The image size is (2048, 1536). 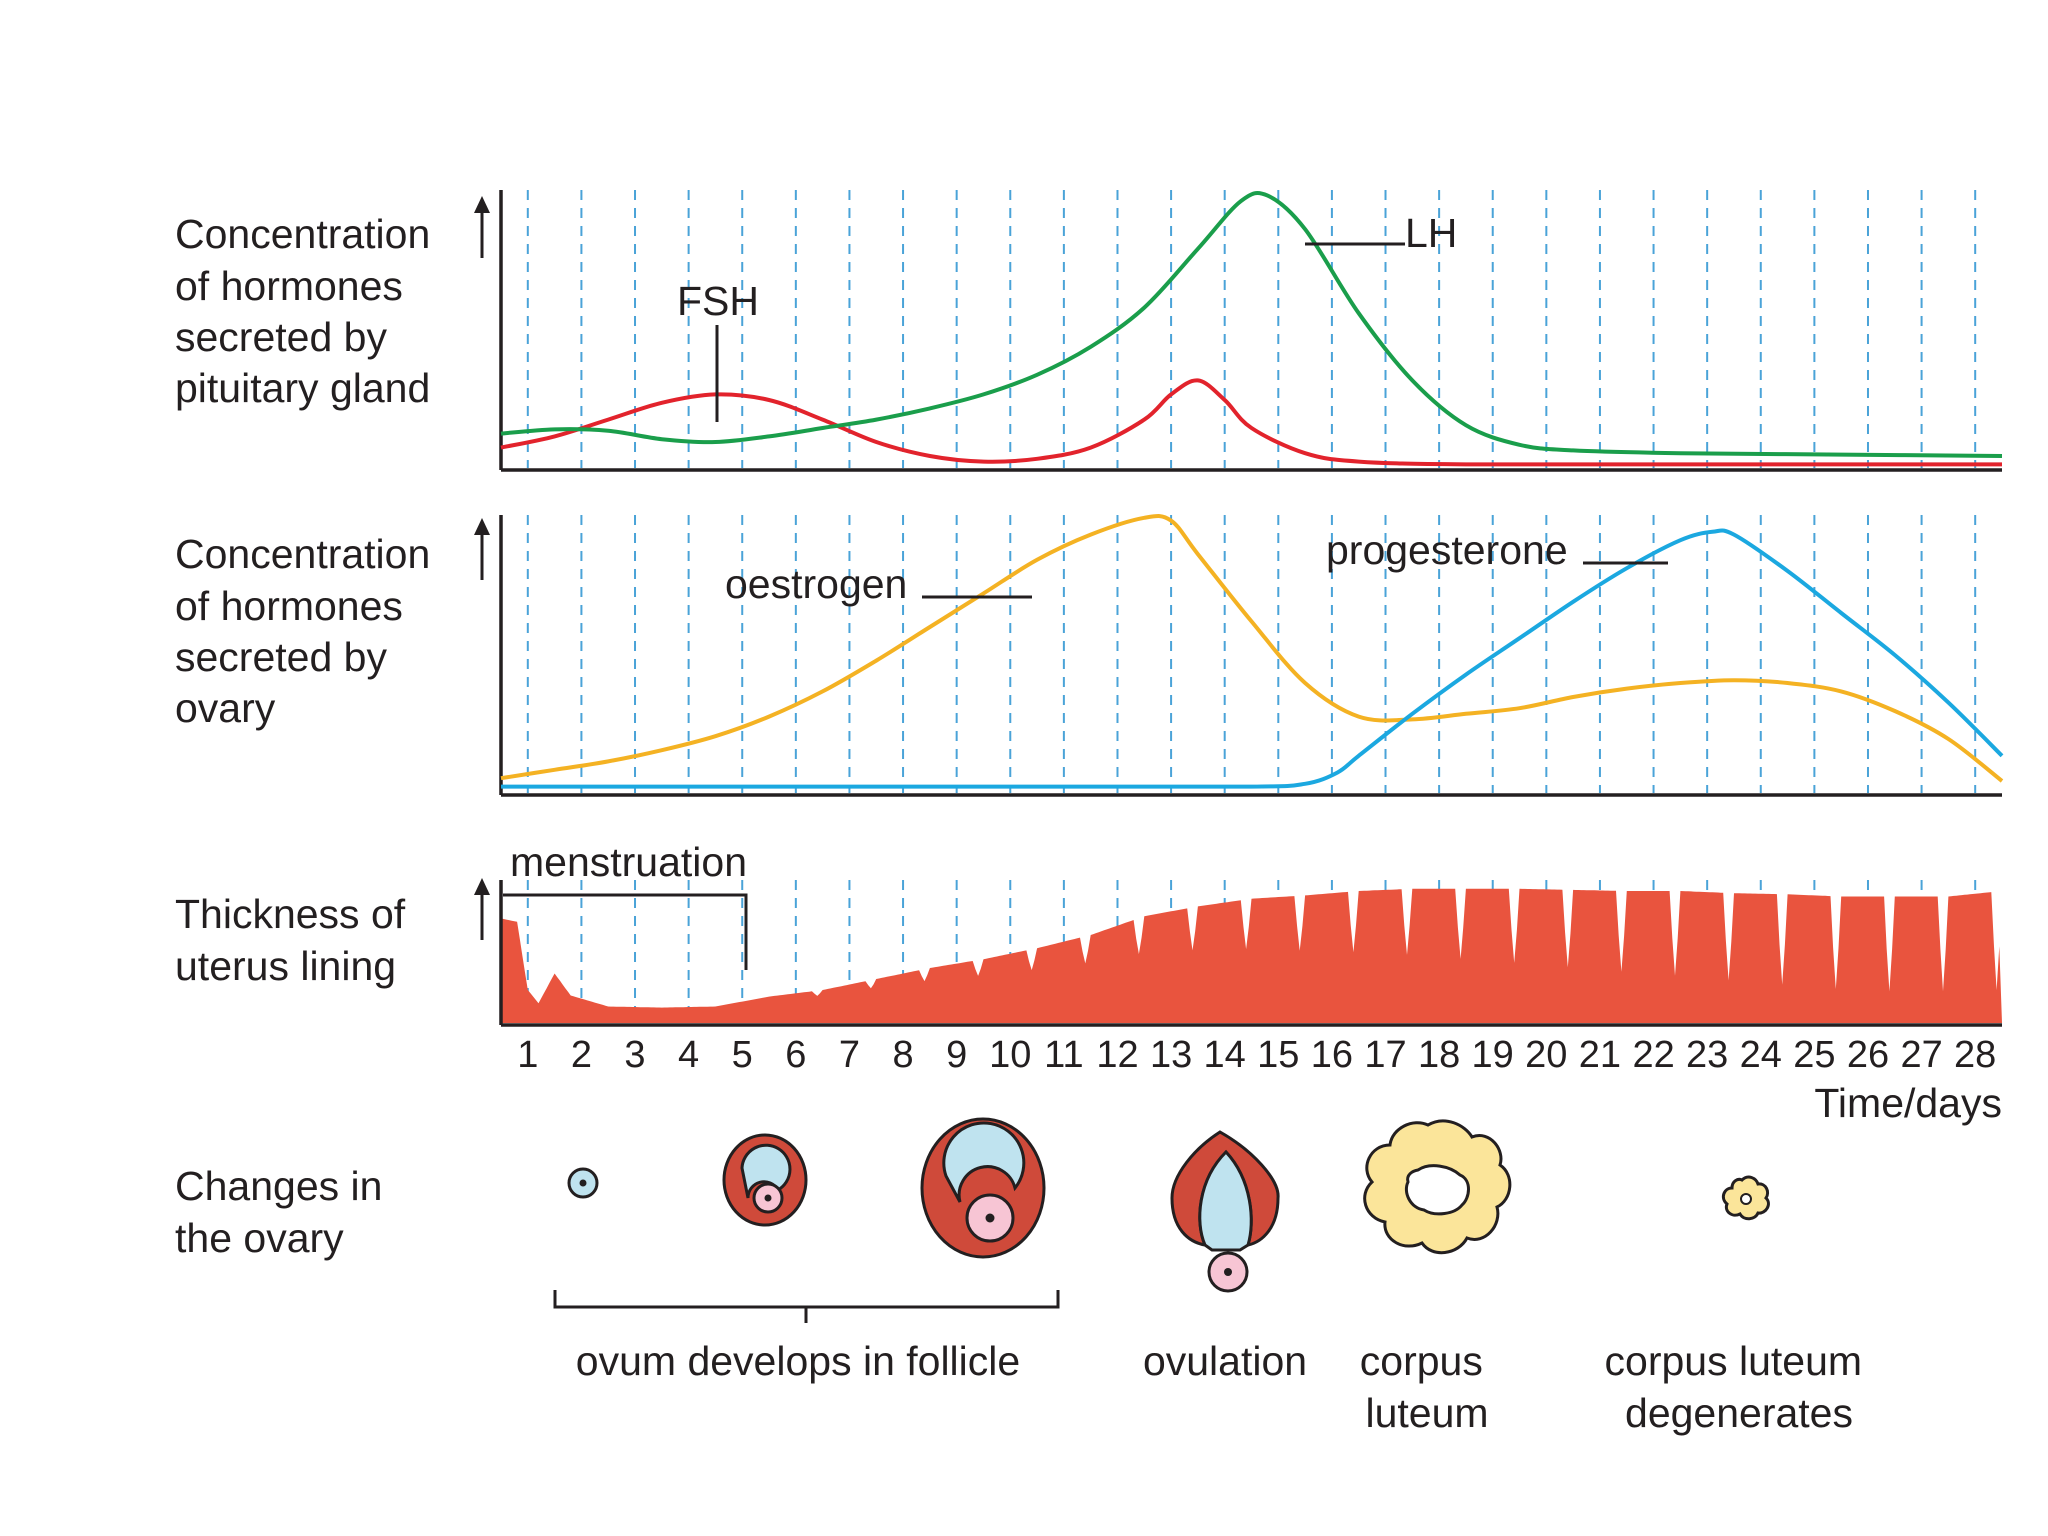 I want to click on uterus-label-line: Thickness of, so click(x=290, y=914).